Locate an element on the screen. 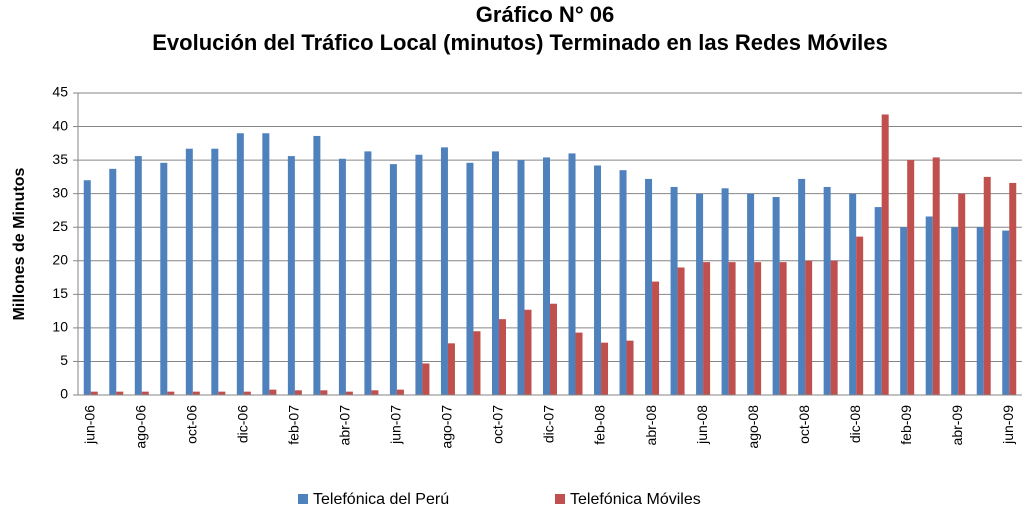 The width and height of the screenshot is (1028, 514). x-tick-label: feb-07 is located at coordinates (294, 425).